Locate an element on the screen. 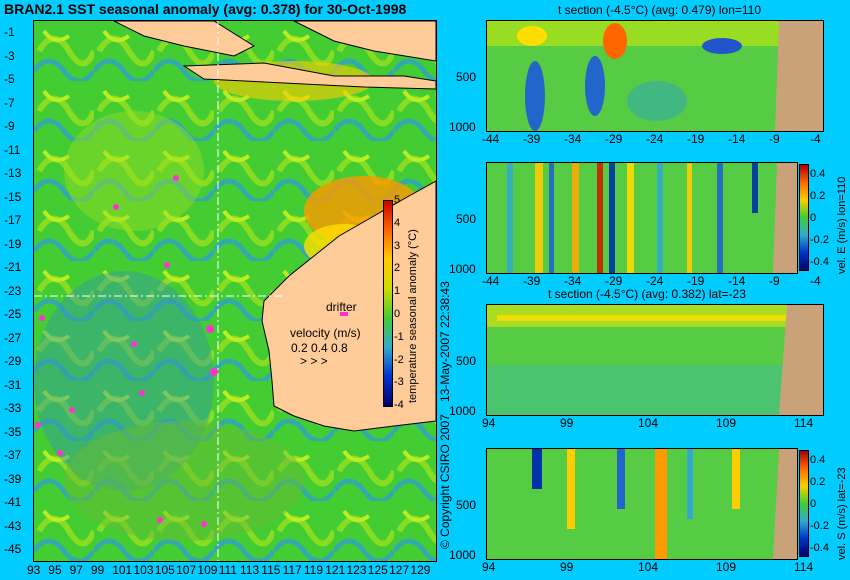 The image size is (850, 580). map-y-tick: -41 is located at coordinates (13, 502).